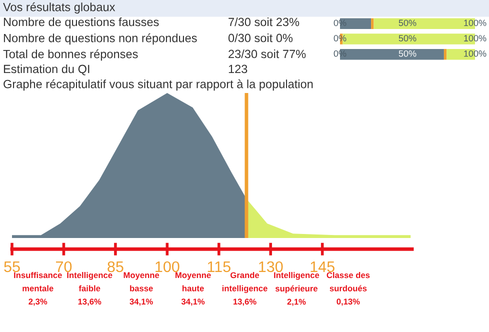 The width and height of the screenshot is (489, 332). What do you see at coordinates (168, 266) in the screenshot?
I see `x-tick-label: 100` at bounding box center [168, 266].